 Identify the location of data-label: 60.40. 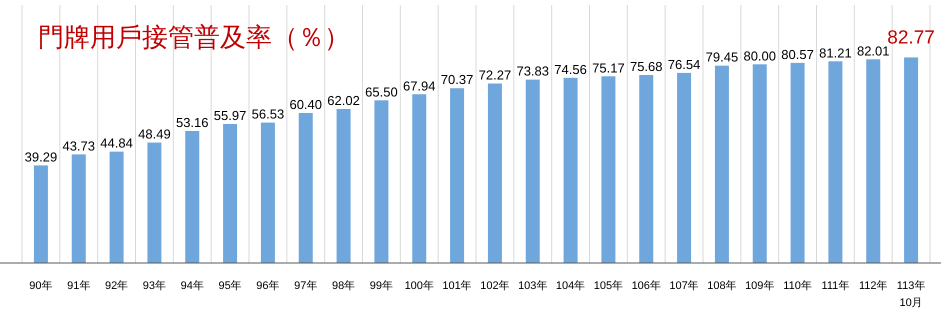
(305, 104).